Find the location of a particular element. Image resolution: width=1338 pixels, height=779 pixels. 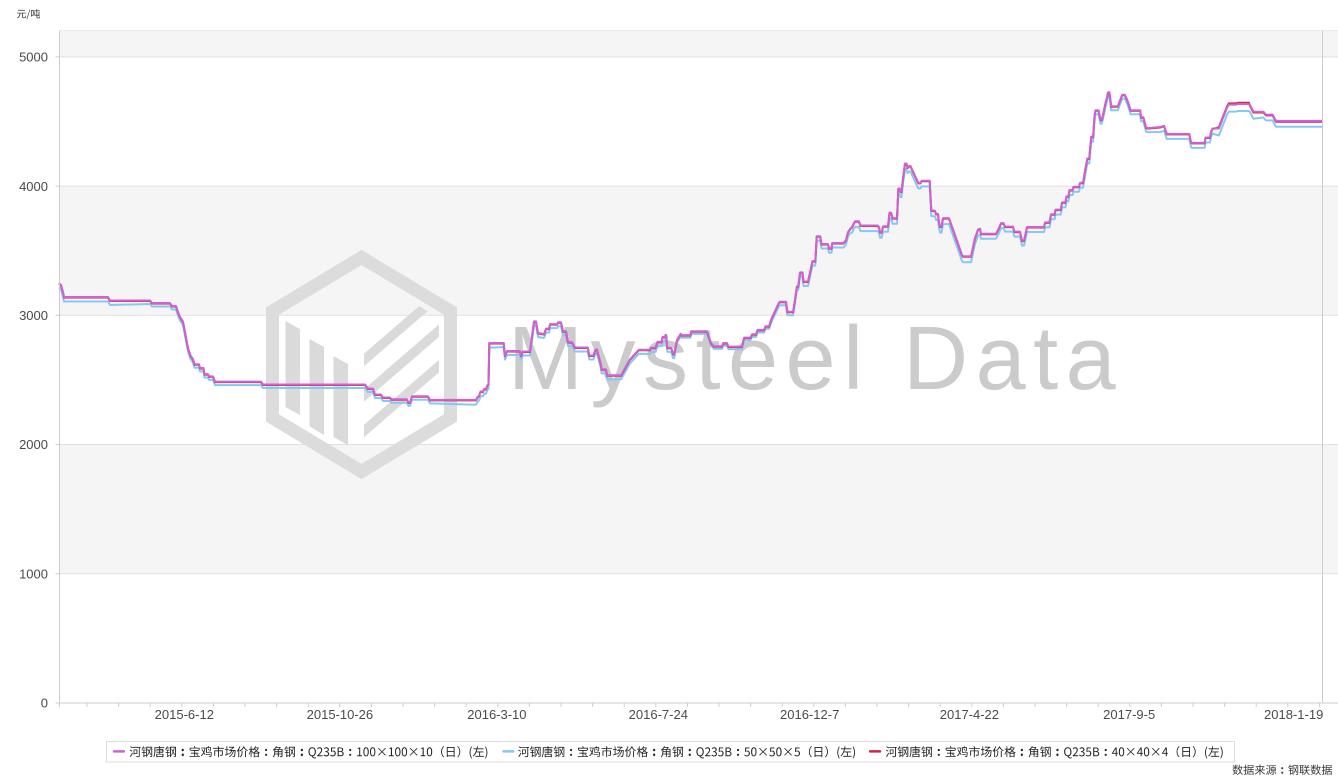

svg-text: 2016-12-7 is located at coordinates (809, 714).